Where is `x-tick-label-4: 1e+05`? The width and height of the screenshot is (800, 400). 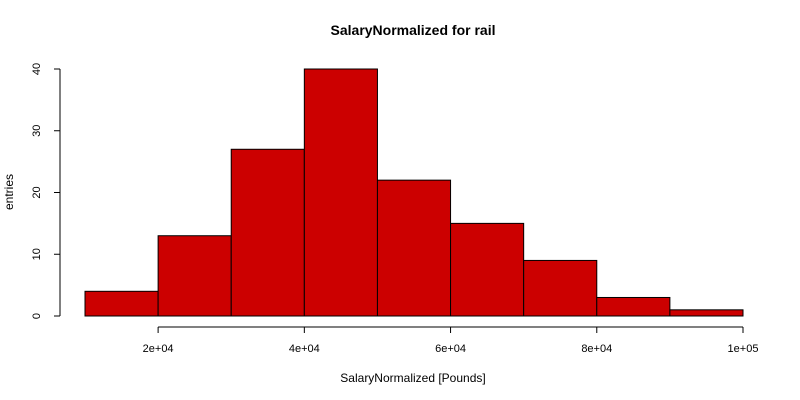
x-tick-label-4: 1e+05 is located at coordinates (743, 349).